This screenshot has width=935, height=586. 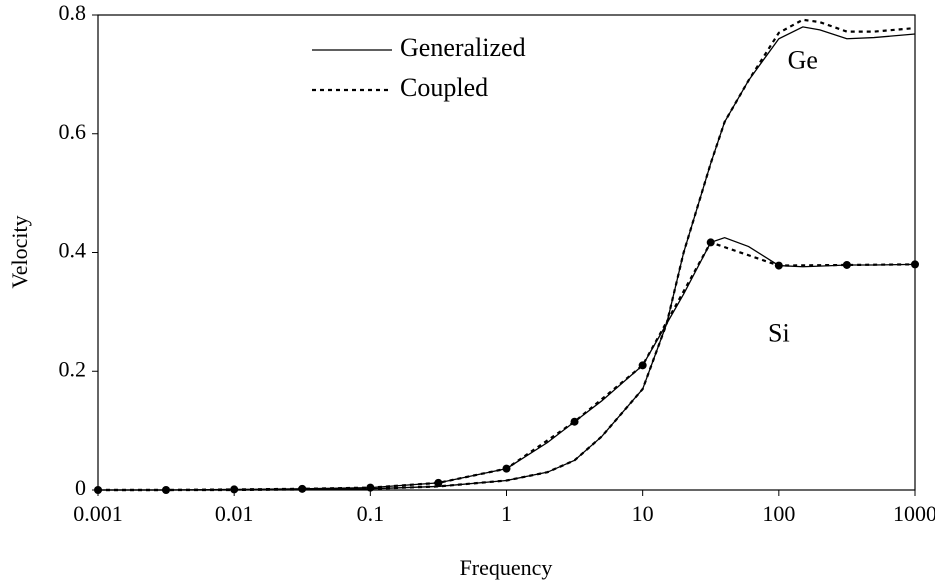 I want to click on y-tick-label: 0, so click(x=80, y=487).